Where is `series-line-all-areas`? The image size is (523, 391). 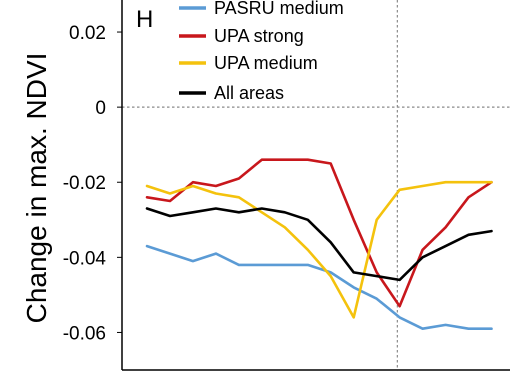 series-line-all-areas is located at coordinates (319, 244).